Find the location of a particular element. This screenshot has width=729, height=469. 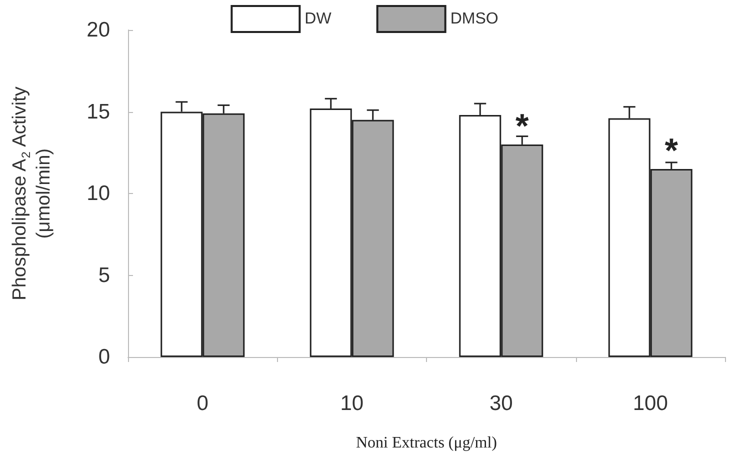

x-tick-label: 30 is located at coordinates (501, 403).